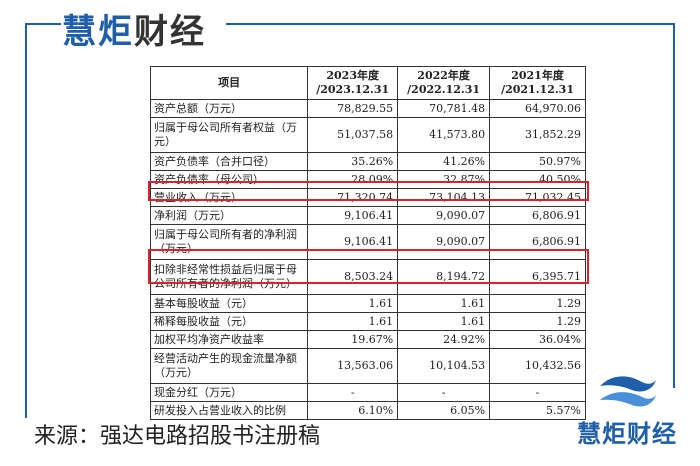  I want to click on cell-value: 5.57%, so click(537, 410).